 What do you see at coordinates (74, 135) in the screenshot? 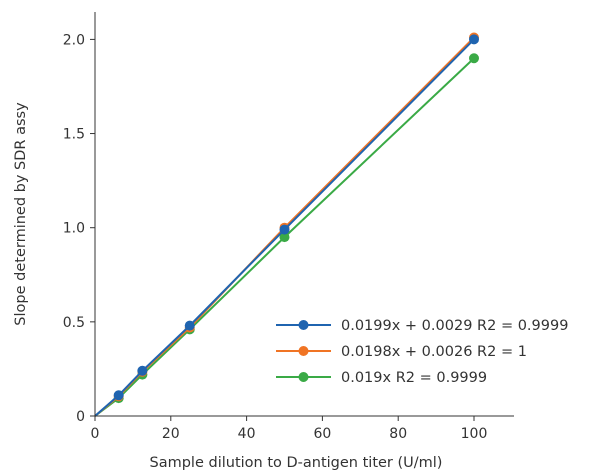
I see `y-tick-label: 1.5` at bounding box center [74, 135].